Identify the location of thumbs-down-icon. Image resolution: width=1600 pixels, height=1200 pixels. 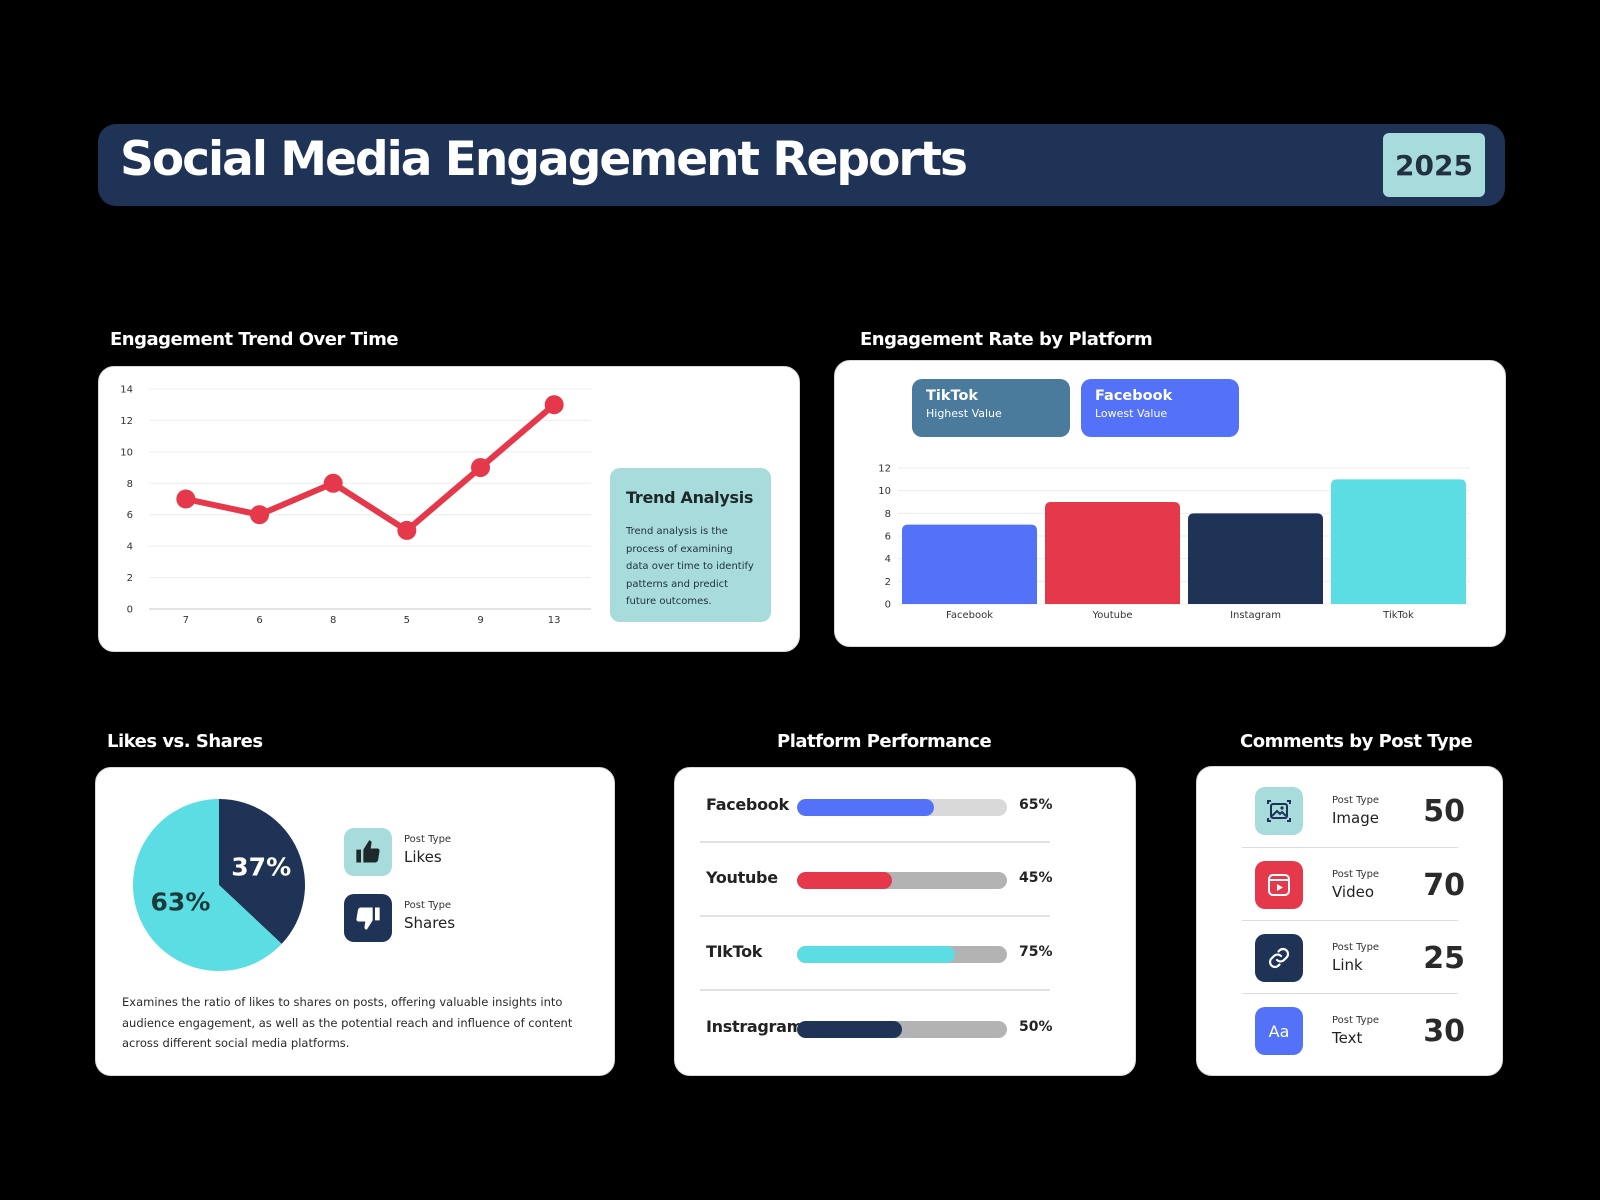
(368, 918).